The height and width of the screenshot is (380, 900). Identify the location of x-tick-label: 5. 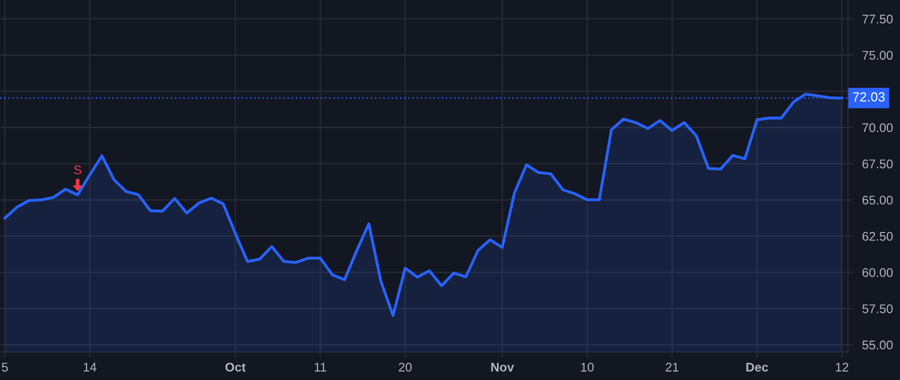
(5, 367).